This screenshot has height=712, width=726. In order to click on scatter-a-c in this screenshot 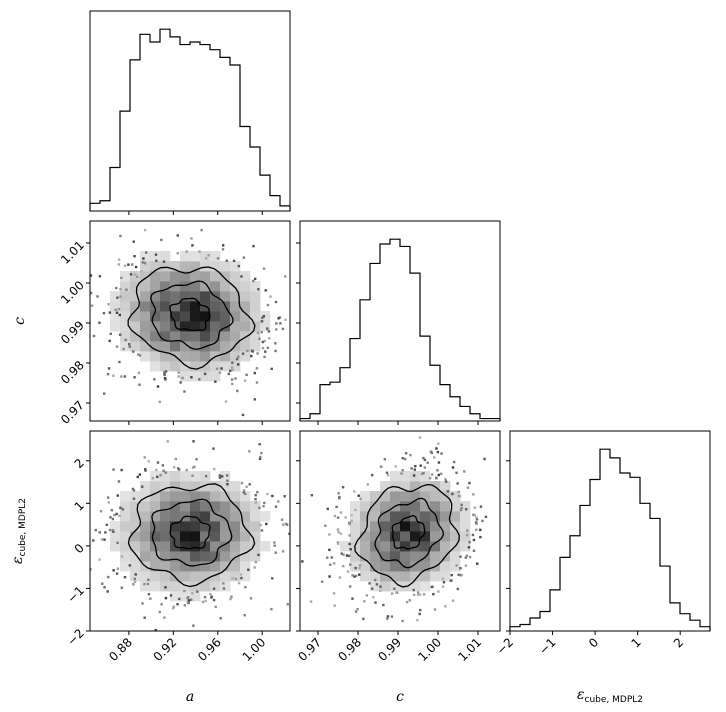, I will do `click(188, 322)`.